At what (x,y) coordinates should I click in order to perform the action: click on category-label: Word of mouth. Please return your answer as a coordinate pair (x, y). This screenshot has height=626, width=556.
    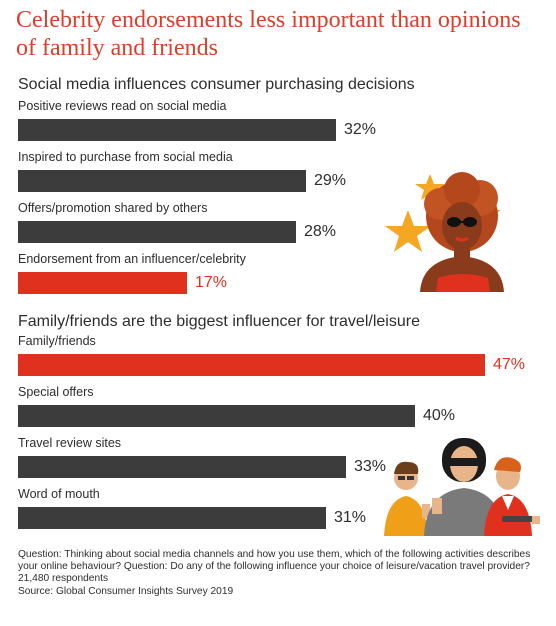
    Looking at the image, I should click on (59, 494).